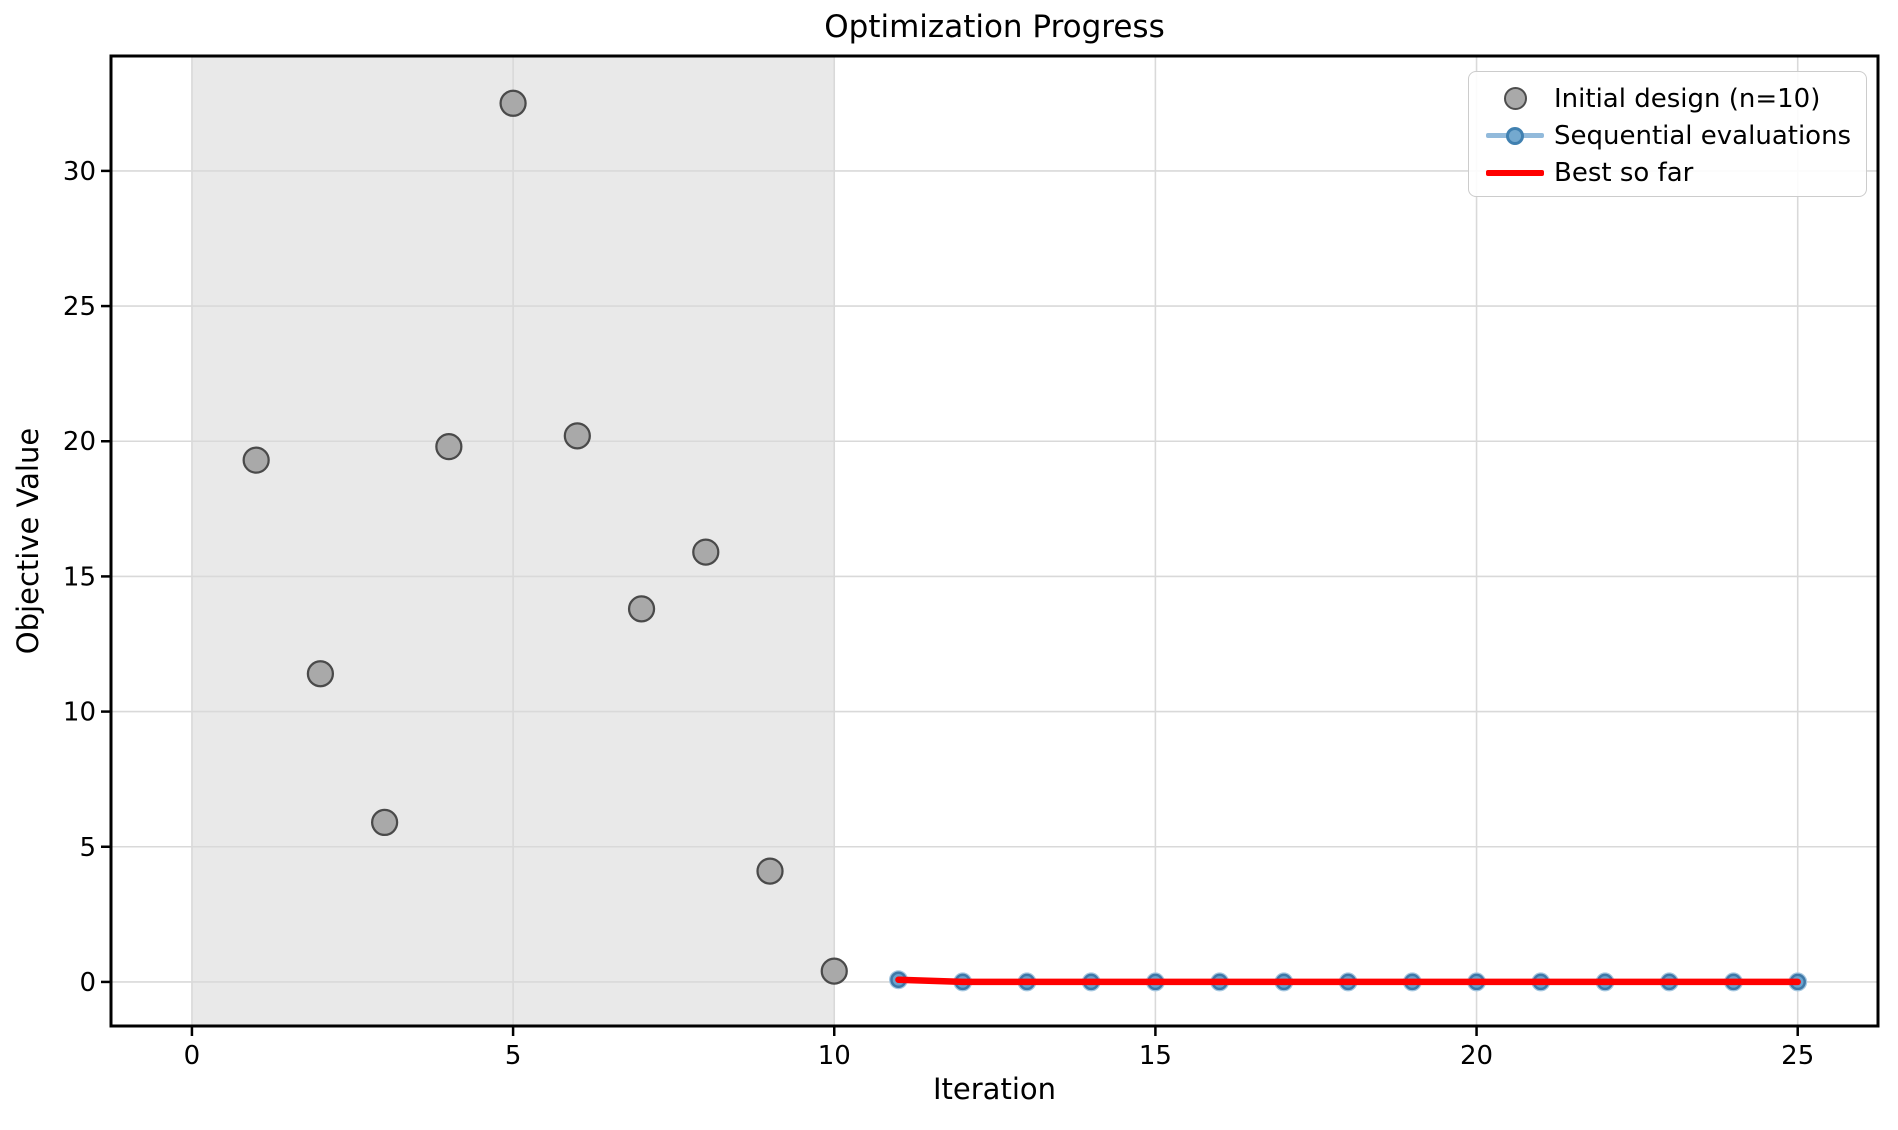 This screenshot has height=1130, width=1898. I want to click on y-tick-label-5: 5, so click(87, 848).